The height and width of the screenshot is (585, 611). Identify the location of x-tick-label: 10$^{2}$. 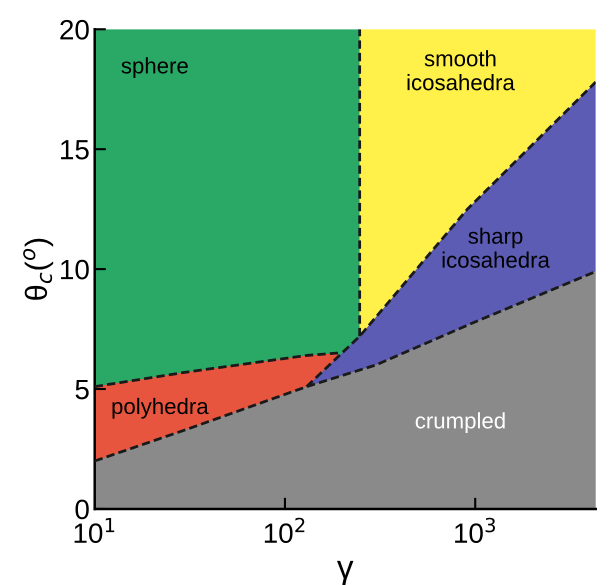
(284, 531).